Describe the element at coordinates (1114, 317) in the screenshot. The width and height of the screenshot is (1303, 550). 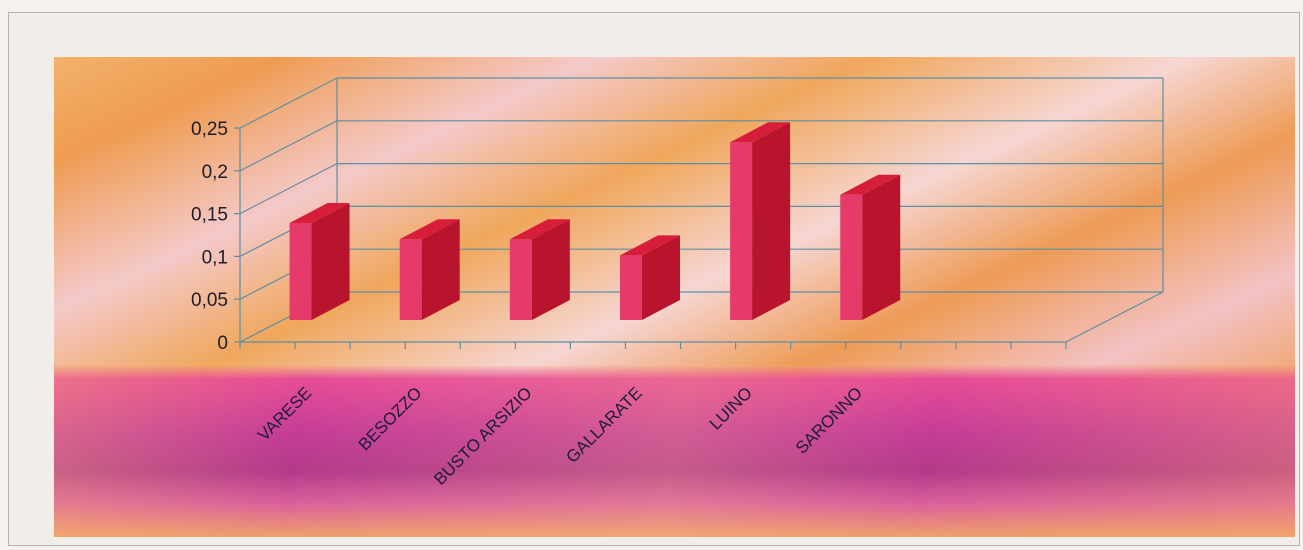
I see `floor-right` at that location.